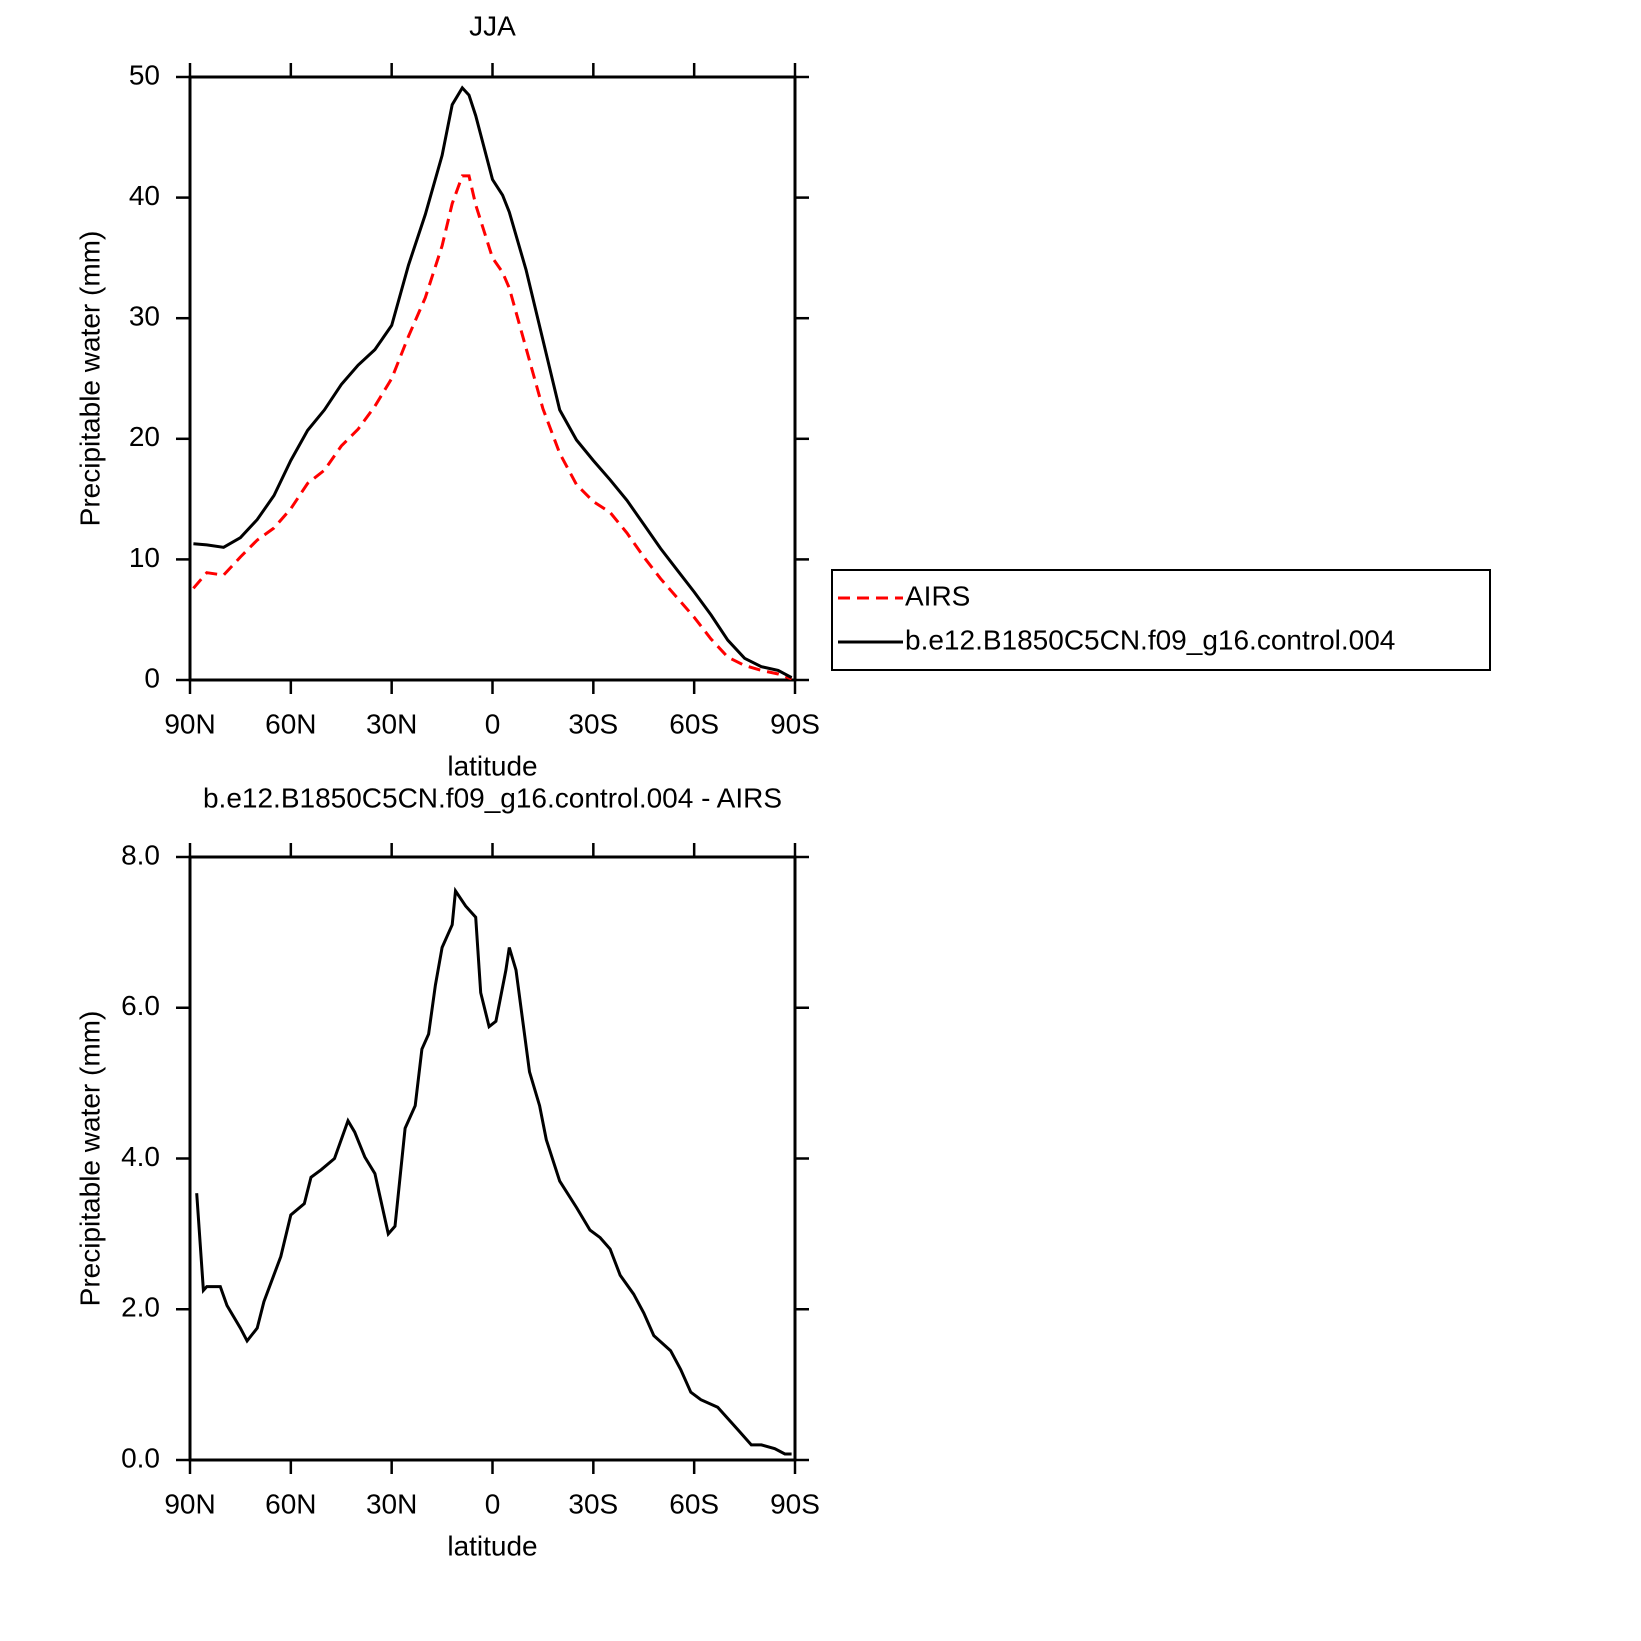 This screenshot has width=1641, height=1641. I want to click on y-tick-label: 8.0, so click(140, 854).